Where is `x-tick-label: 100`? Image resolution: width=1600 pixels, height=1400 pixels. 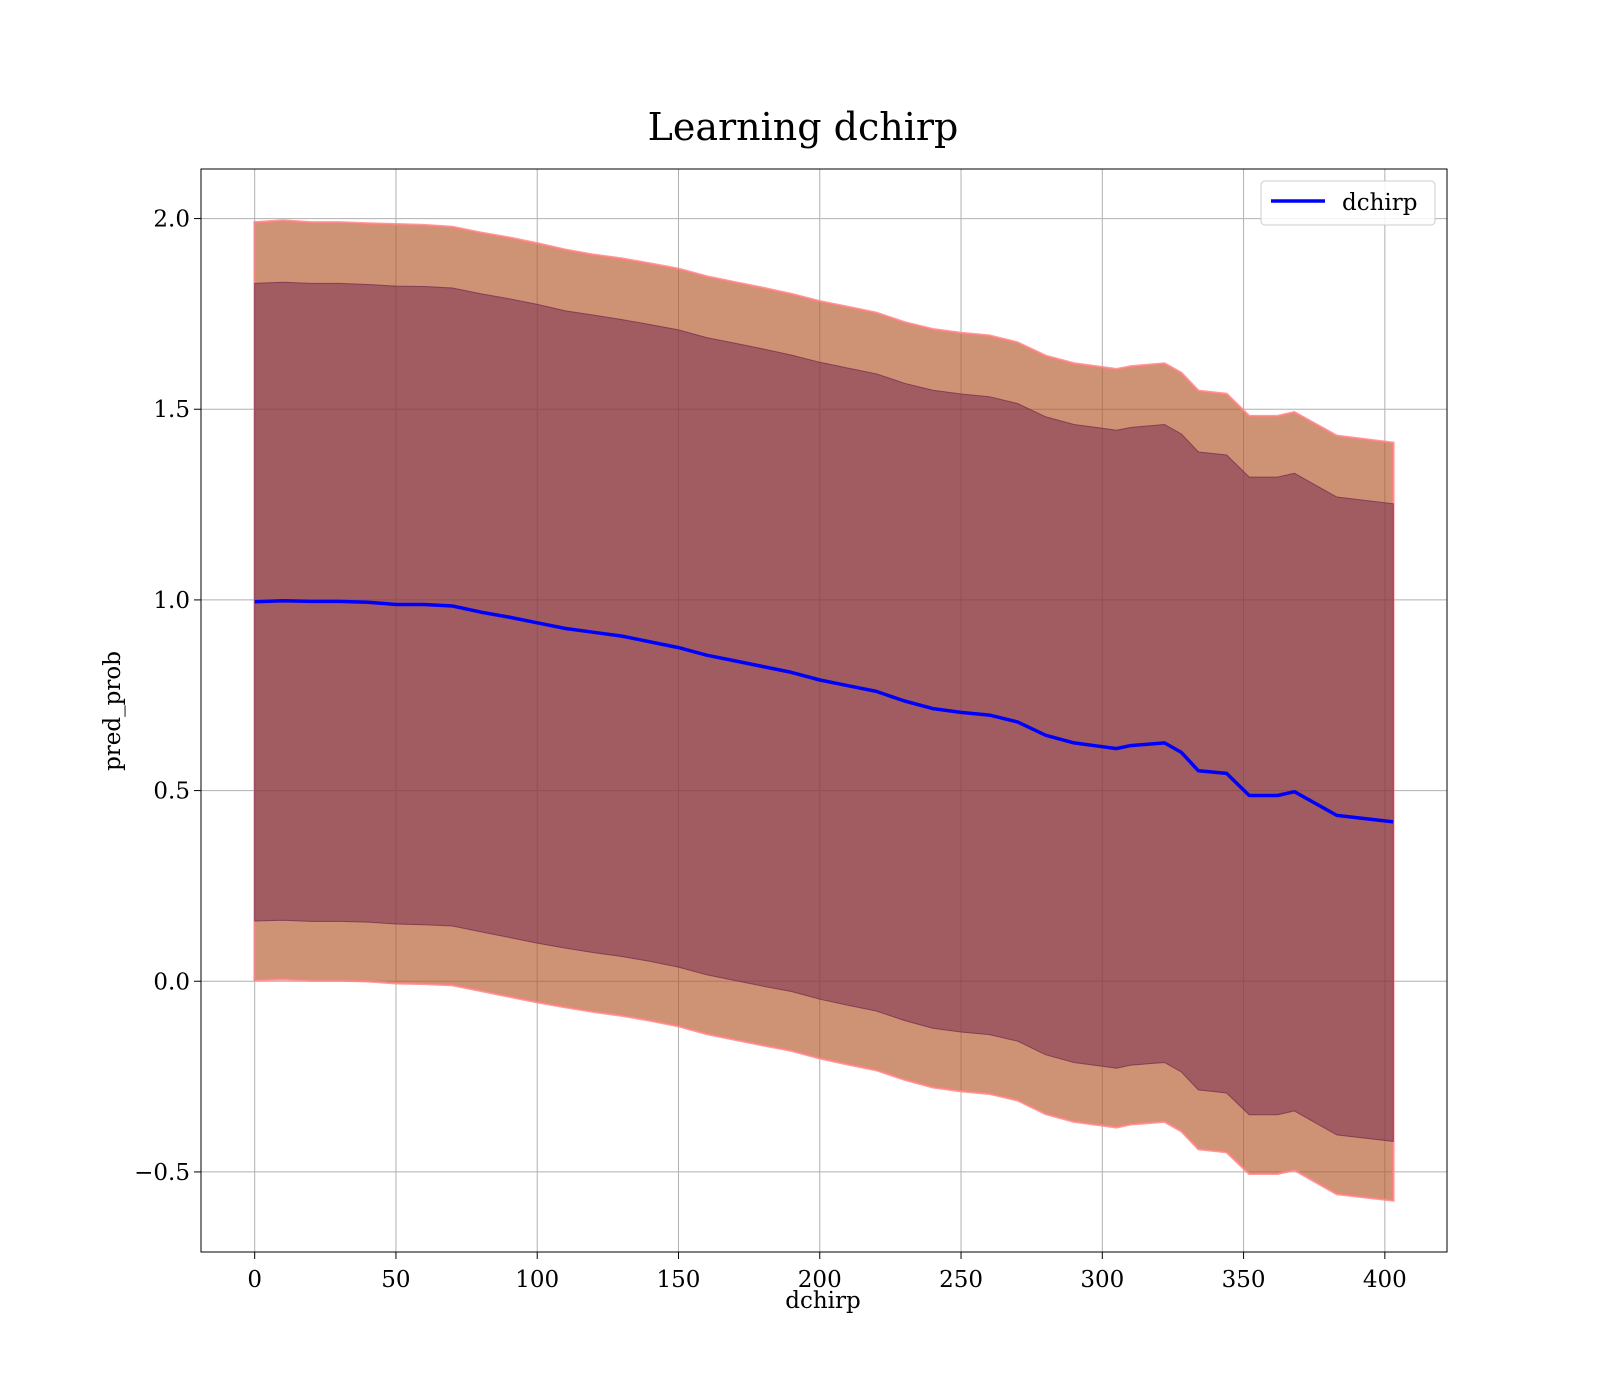 x-tick-label: 100 is located at coordinates (537, 1280).